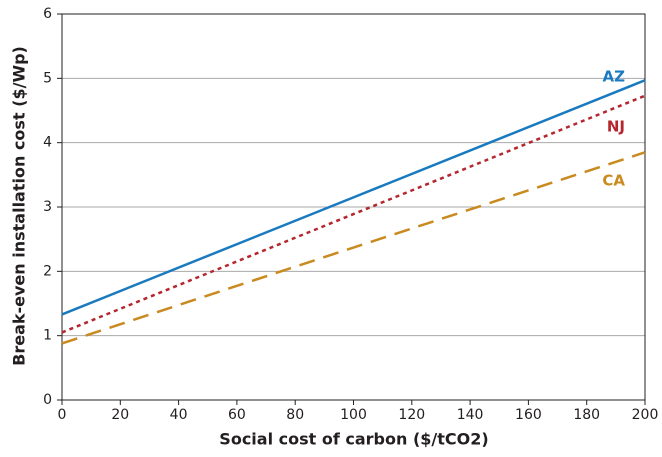 This screenshot has height=457, width=662. Describe the element at coordinates (47, 14) in the screenshot. I see `y-tick-label: 6` at that location.